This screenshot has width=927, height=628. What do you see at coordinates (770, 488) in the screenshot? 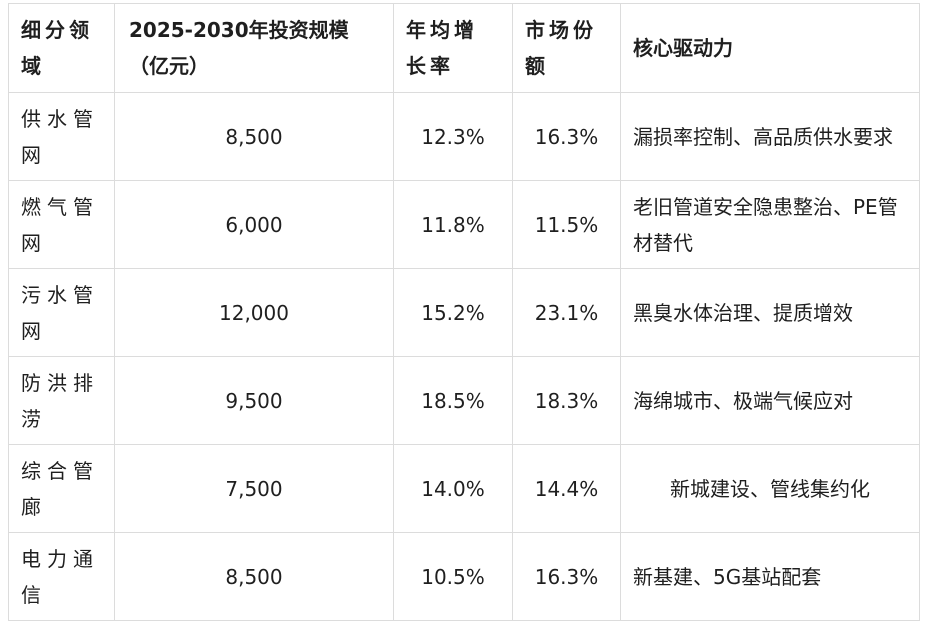
I see `cell-driver: 新城建设、管线集约化` at bounding box center [770, 488].